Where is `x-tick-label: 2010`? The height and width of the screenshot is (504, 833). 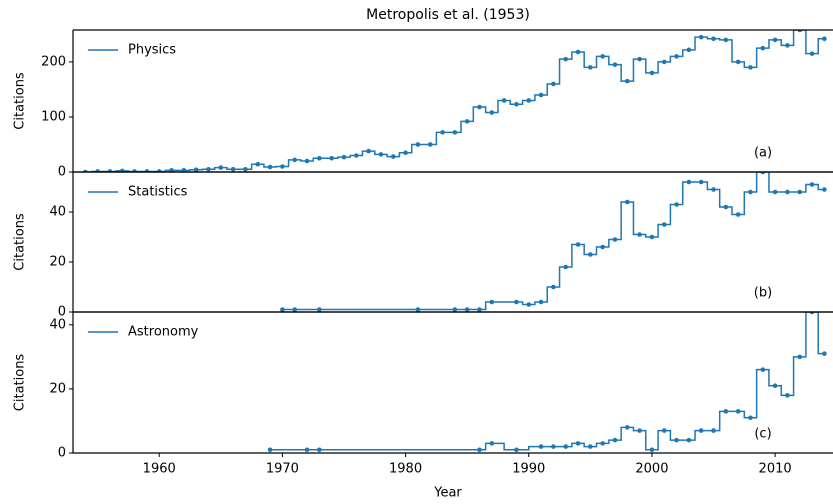 x-tick-label: 2010 is located at coordinates (775, 469).